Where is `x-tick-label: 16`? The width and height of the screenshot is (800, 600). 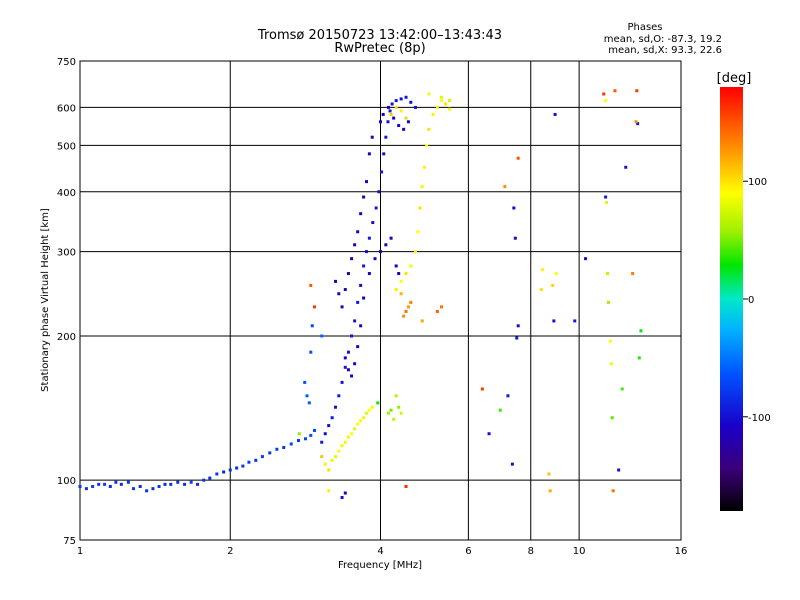 x-tick-label: 16 is located at coordinates (681, 551).